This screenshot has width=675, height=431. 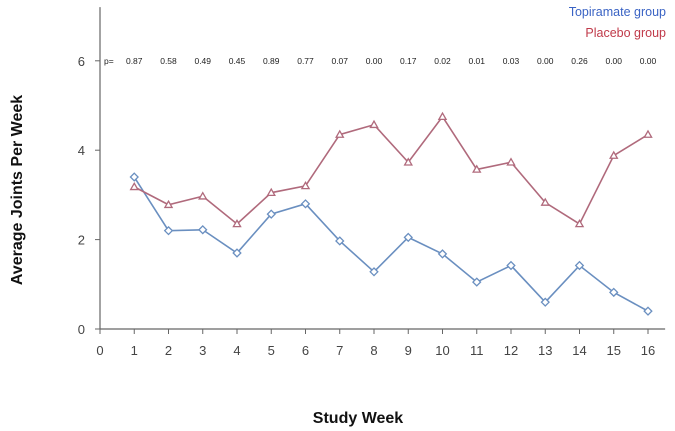 What do you see at coordinates (305, 61) in the screenshot?
I see `p-value: 0.77` at bounding box center [305, 61].